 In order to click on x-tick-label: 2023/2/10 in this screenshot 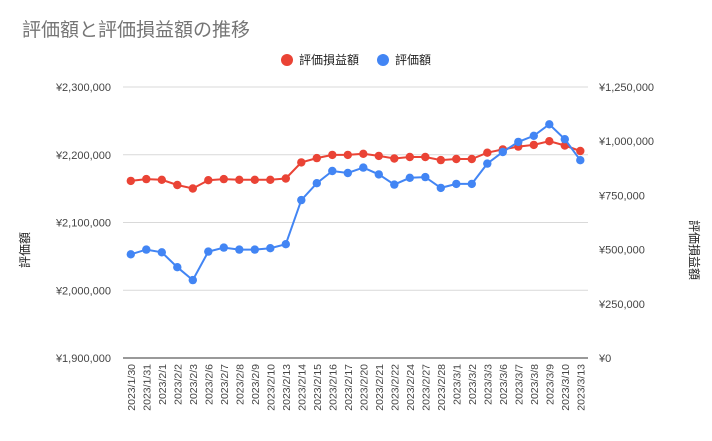, I will do `click(271, 387)`.